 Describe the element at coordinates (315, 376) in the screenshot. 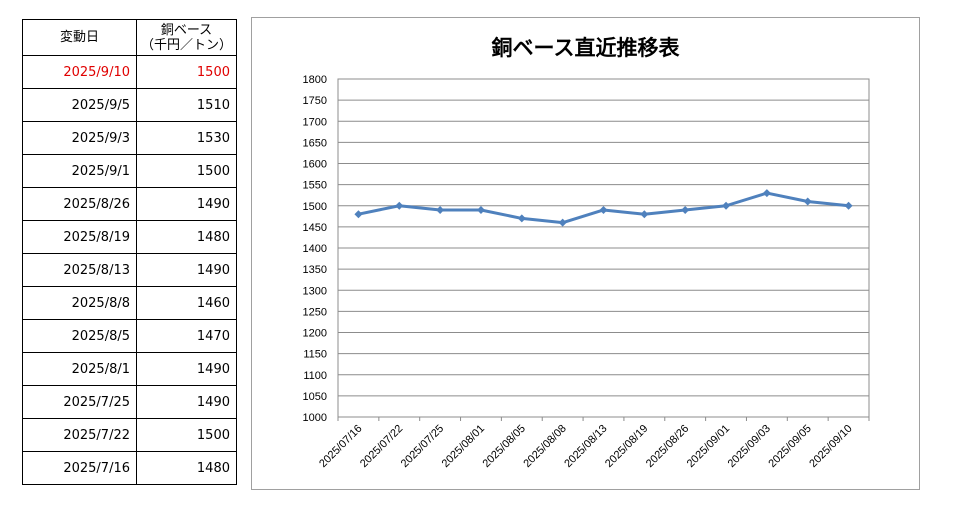

I see `y-tick-label: 1100` at that location.